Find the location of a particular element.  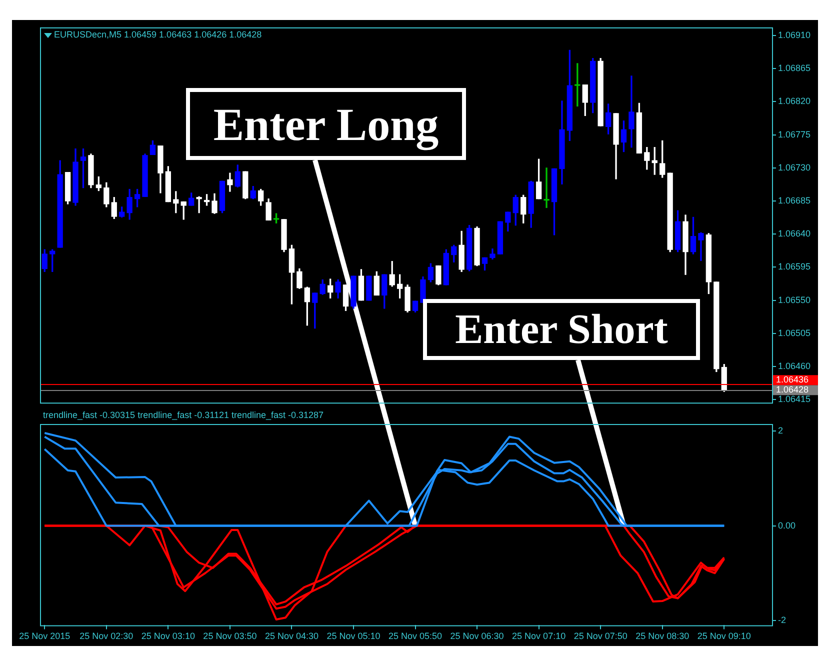

y-tick-label: 0.00 is located at coordinates (787, 525).